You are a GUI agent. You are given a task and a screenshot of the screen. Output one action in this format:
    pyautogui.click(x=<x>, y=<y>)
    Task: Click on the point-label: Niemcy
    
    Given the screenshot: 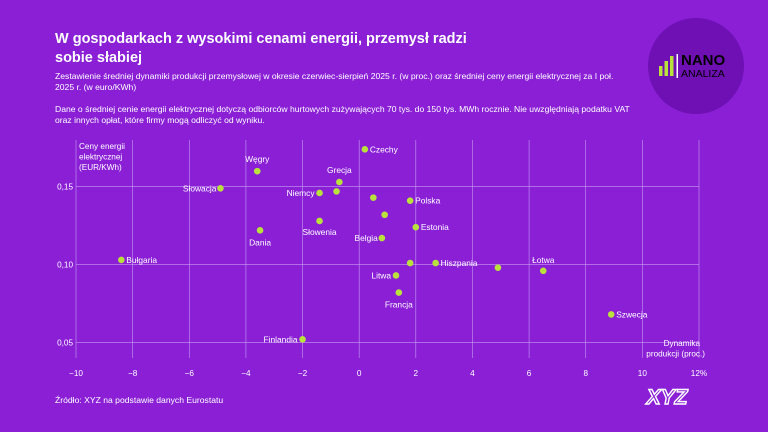 What is the action you would take?
    pyautogui.click(x=301, y=193)
    